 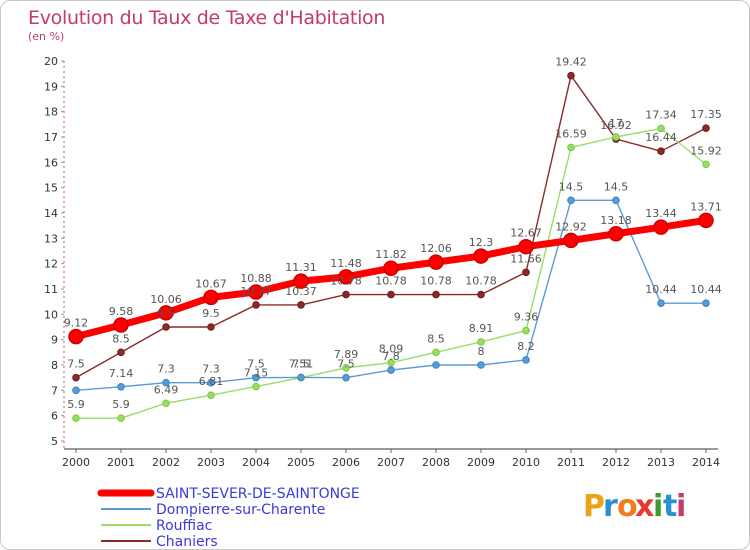 What do you see at coordinates (211, 462) in the screenshot?
I see `x-tick-label: 2003` at bounding box center [211, 462].